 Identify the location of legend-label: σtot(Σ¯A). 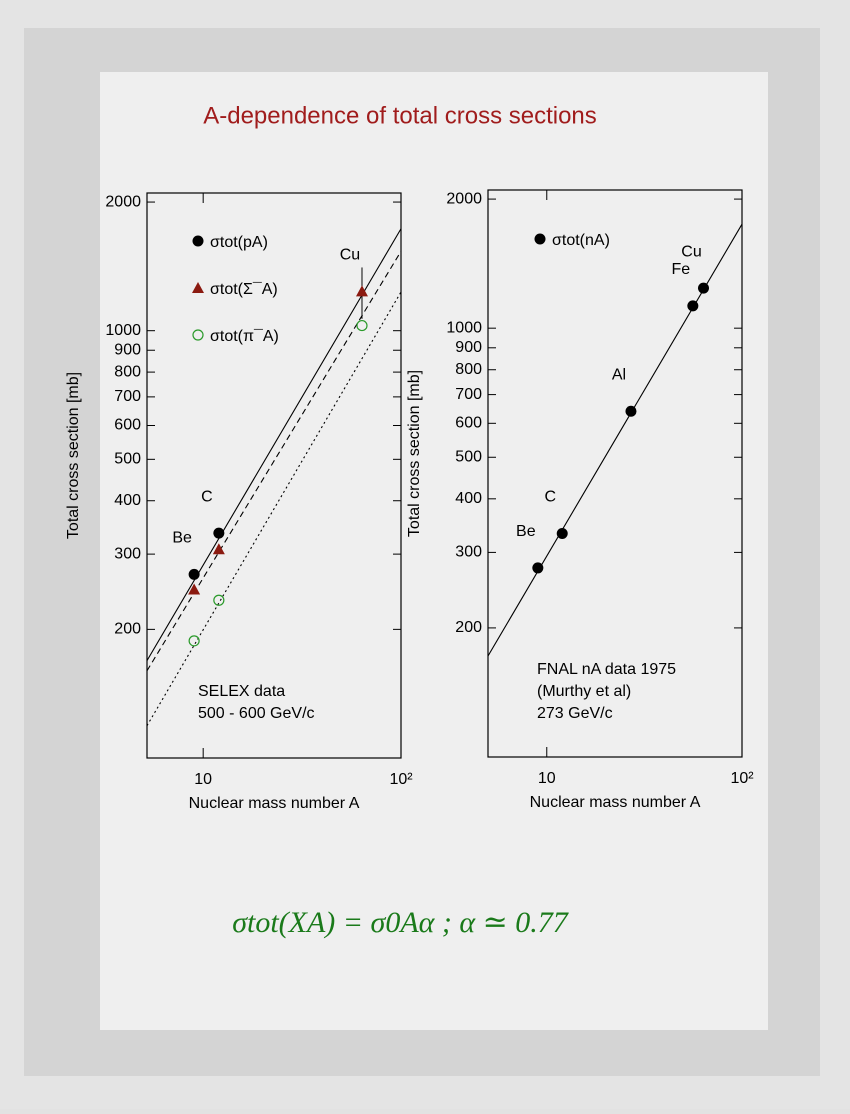
(244, 289).